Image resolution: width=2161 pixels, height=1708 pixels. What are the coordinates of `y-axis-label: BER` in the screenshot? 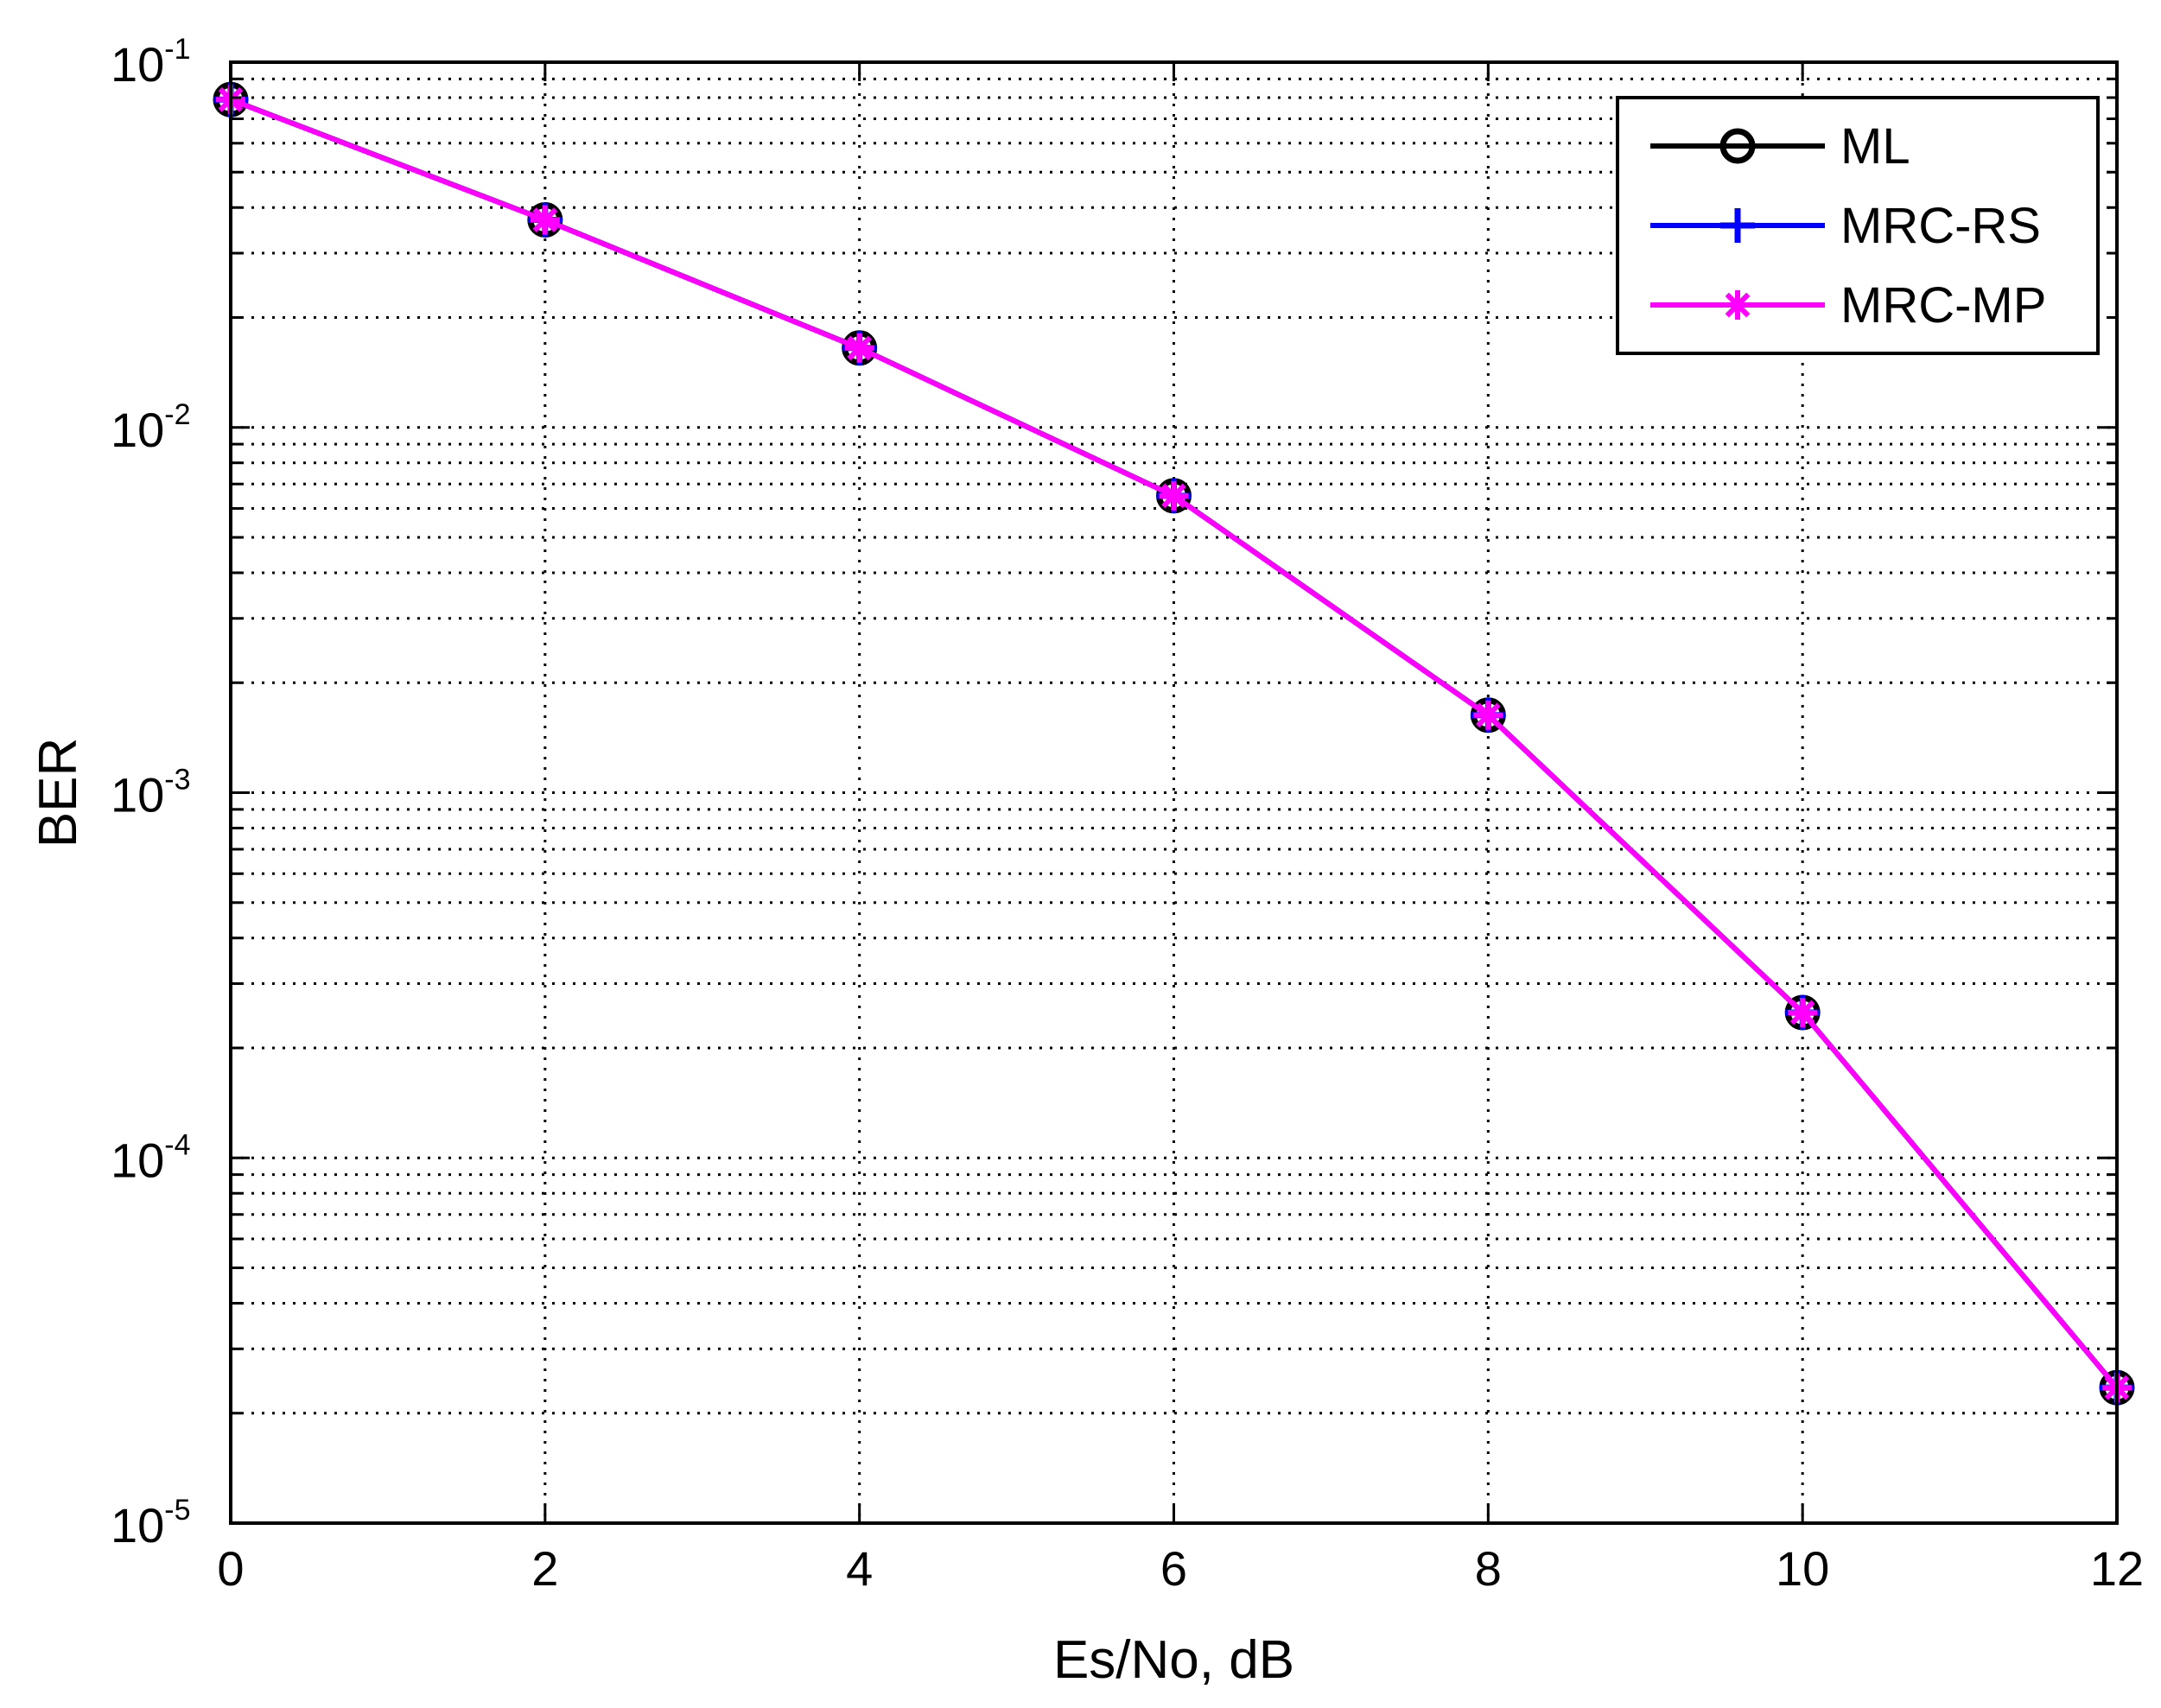 It's located at (58, 793).